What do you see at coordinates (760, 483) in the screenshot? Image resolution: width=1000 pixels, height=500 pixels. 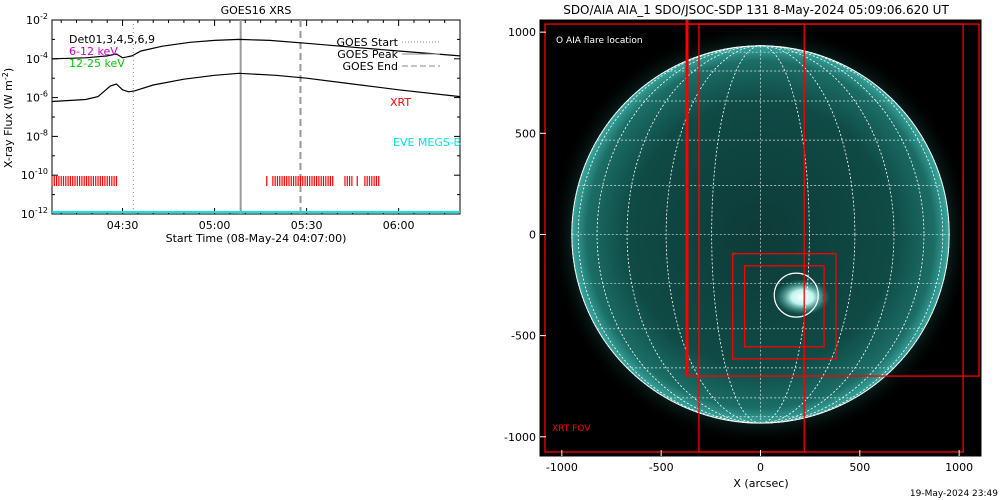 I see `img-xlabel: X (arcsec)` at bounding box center [760, 483].